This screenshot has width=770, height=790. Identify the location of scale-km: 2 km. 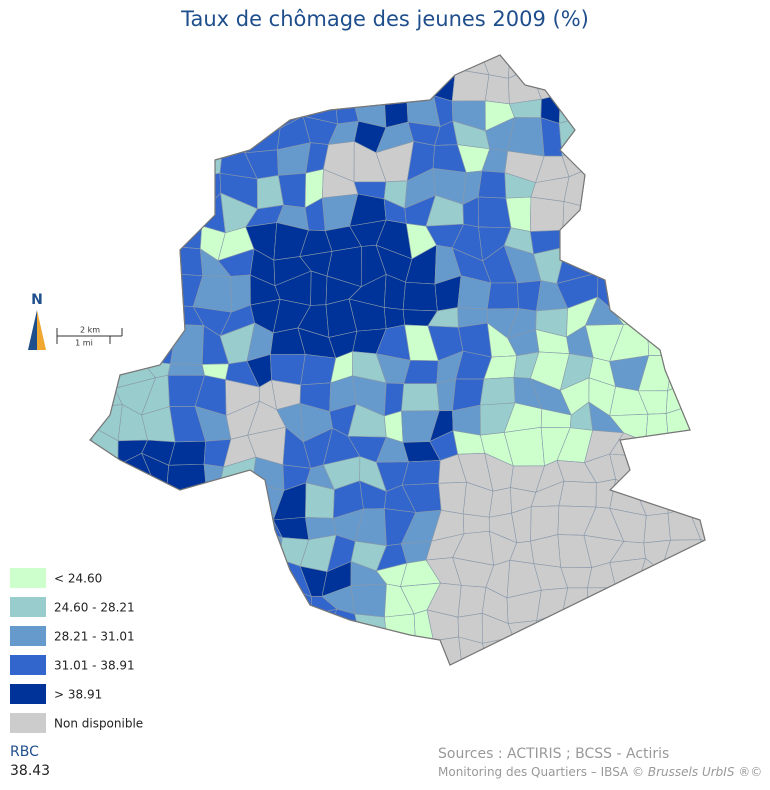
(90, 330).